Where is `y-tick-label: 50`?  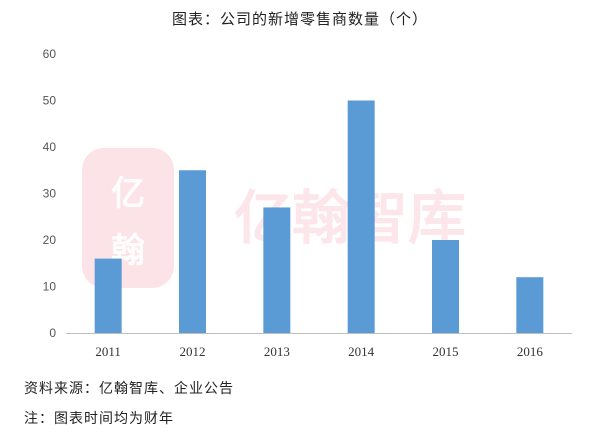 y-tick-label: 50 is located at coordinates (50, 101).